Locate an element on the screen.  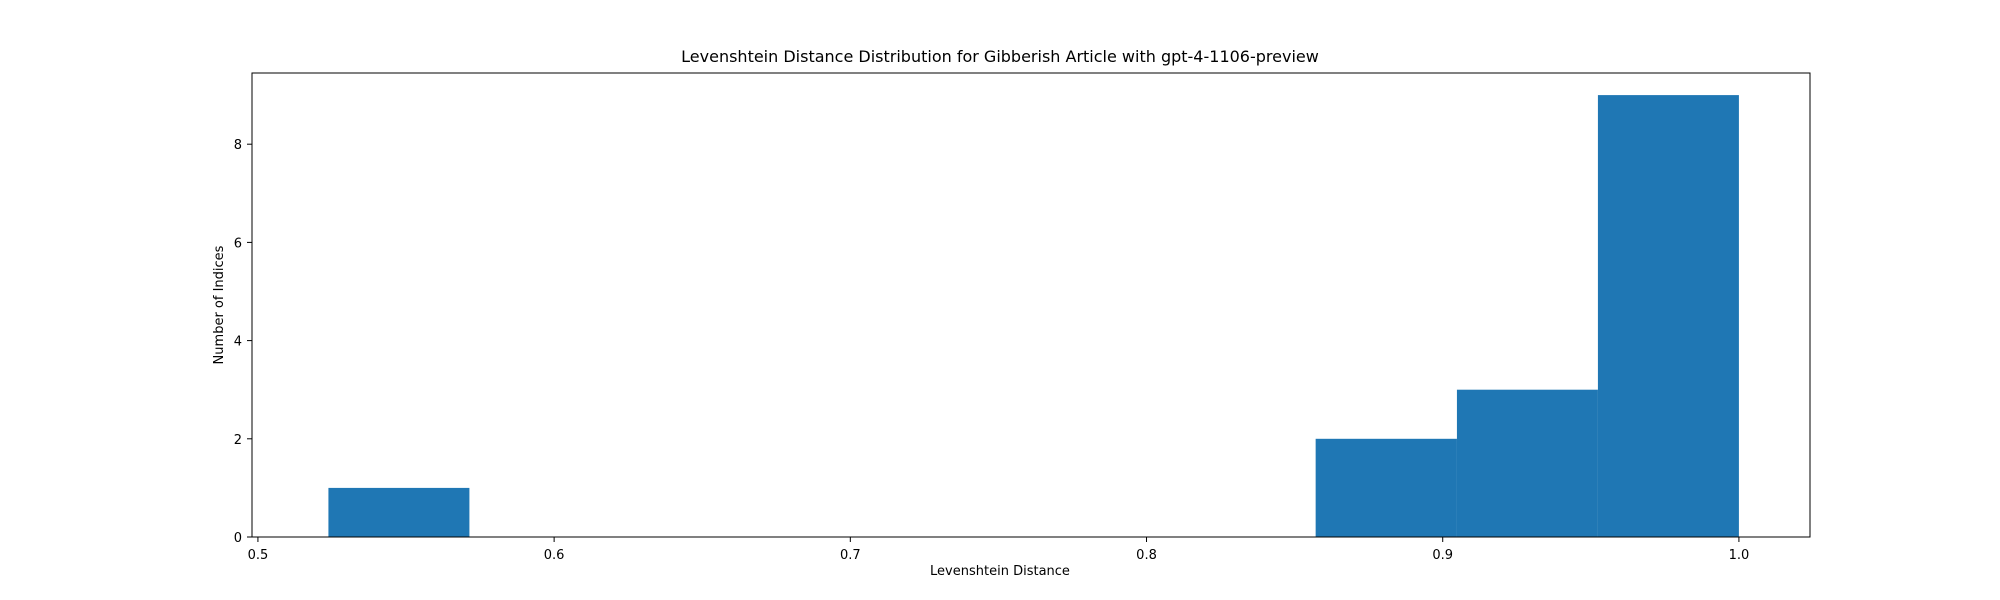
y-tick-label: 4 is located at coordinates (238, 342).